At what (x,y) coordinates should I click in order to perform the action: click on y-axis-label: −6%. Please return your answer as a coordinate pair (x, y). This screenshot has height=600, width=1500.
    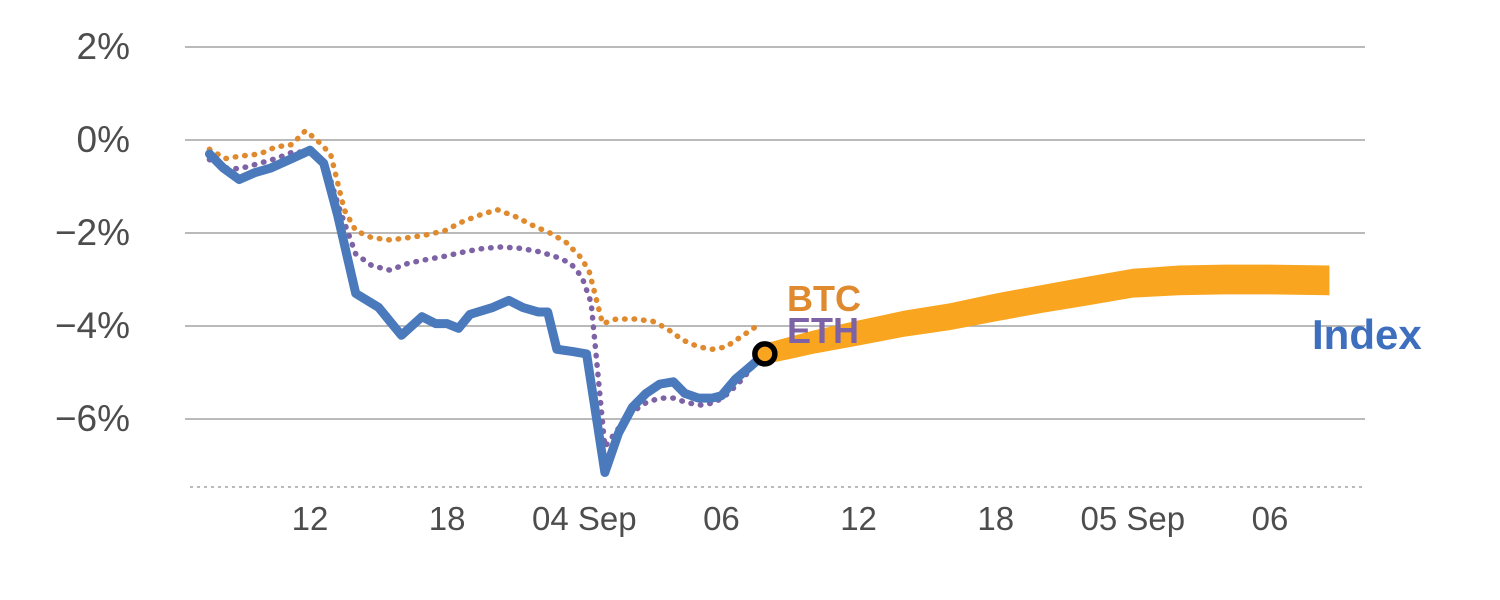
    Looking at the image, I should click on (92, 418).